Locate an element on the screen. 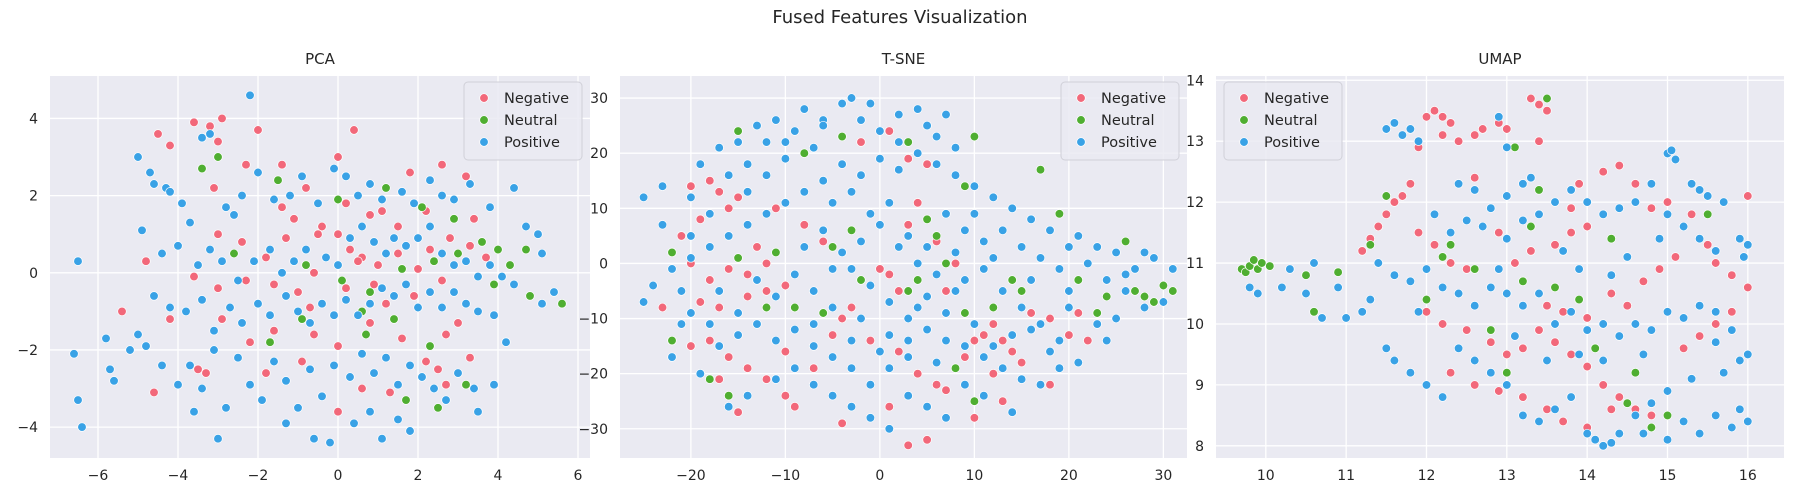 The height and width of the screenshot is (503, 1800). umap-y-tick-label: 11 is located at coordinates (1195, 264).